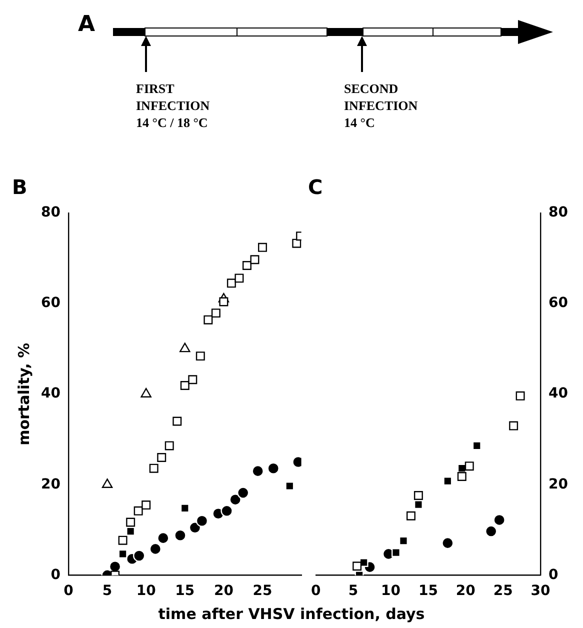 This screenshot has width=583, height=628. What do you see at coordinates (20, 187) in the screenshot?
I see `chart-title: B` at bounding box center [20, 187].